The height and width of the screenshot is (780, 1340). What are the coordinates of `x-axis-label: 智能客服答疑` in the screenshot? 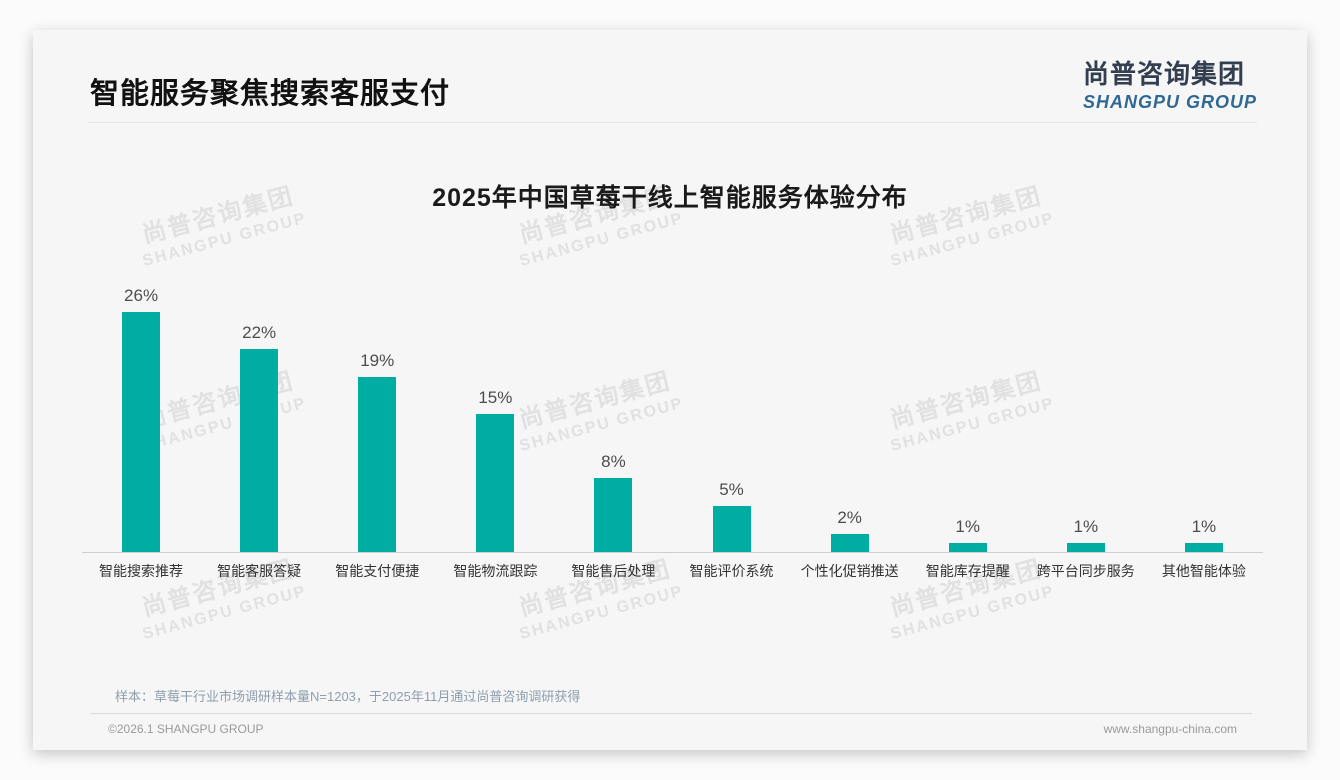 It's located at (259, 571).